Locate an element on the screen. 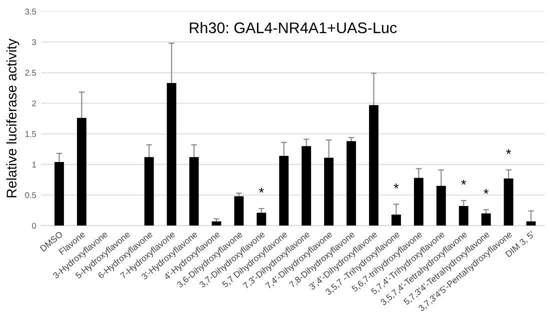  y-tick-label: 2.5 is located at coordinates (30, 73).